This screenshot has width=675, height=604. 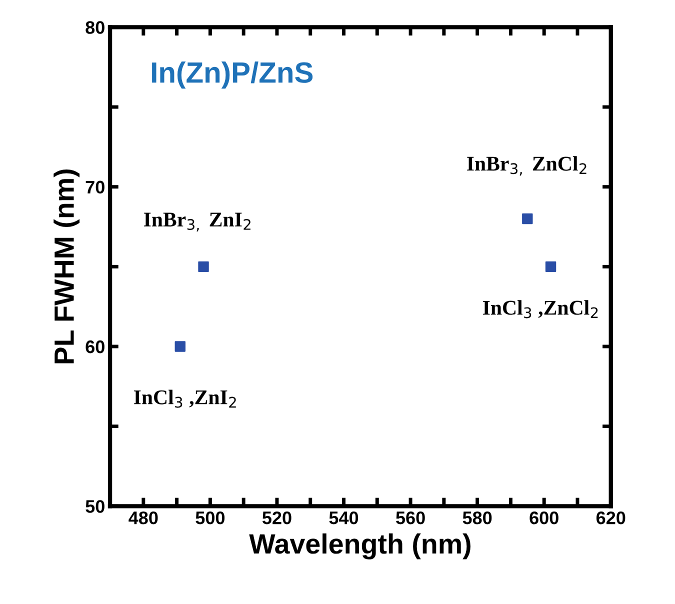 What do you see at coordinates (359, 546) in the screenshot?
I see `x-axis-title: Wavelength (nm)` at bounding box center [359, 546].